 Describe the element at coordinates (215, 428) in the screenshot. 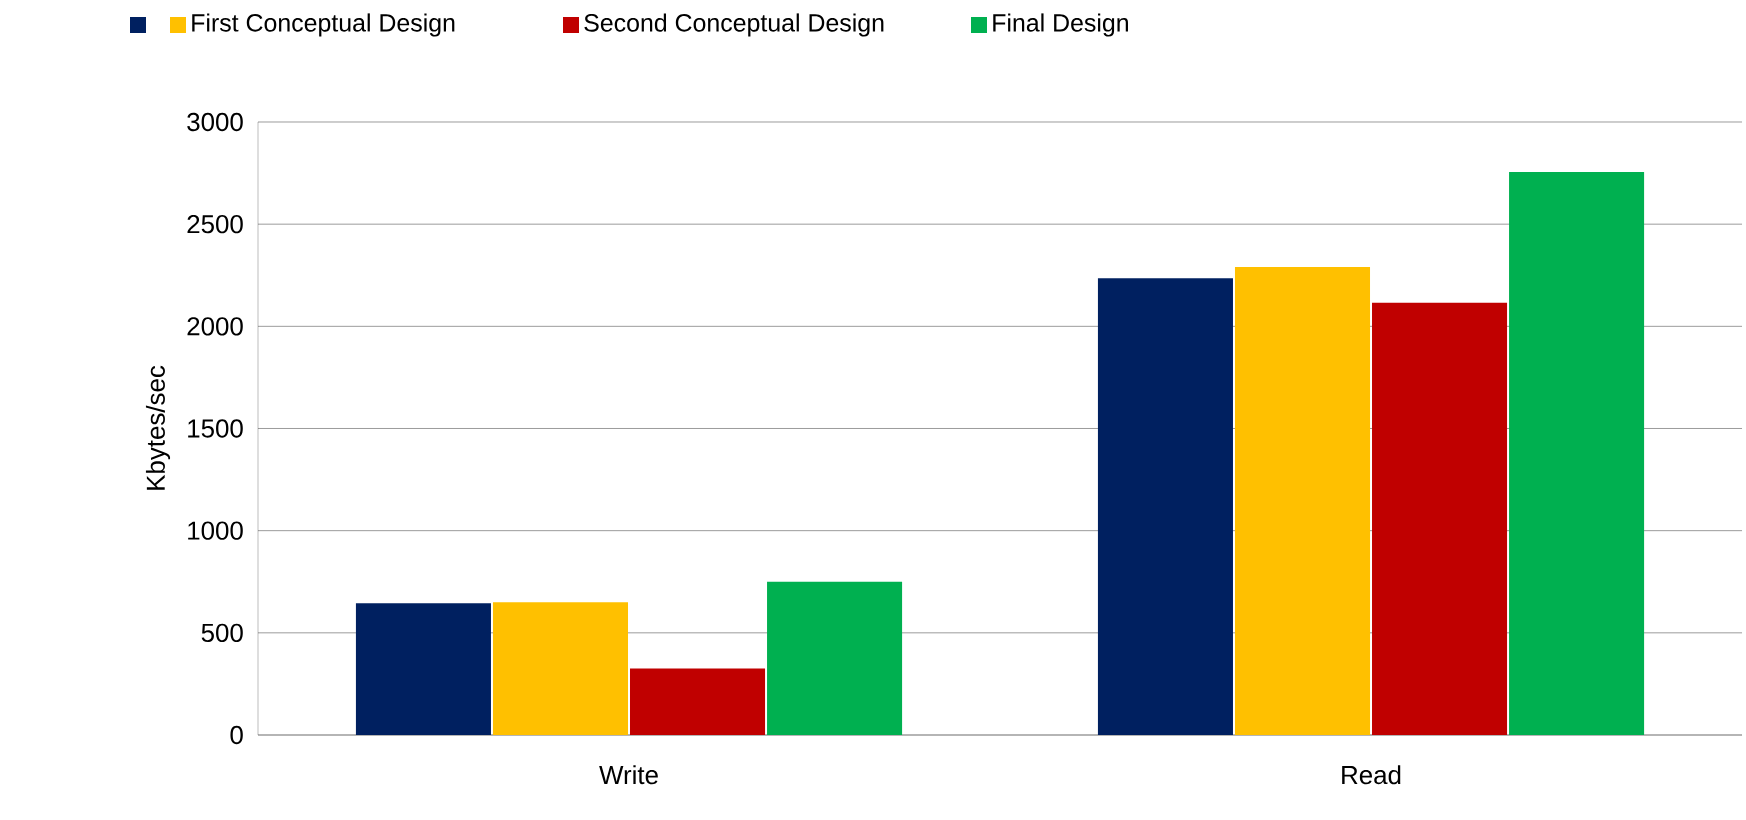

I see `y-tick-label: 1500` at that location.